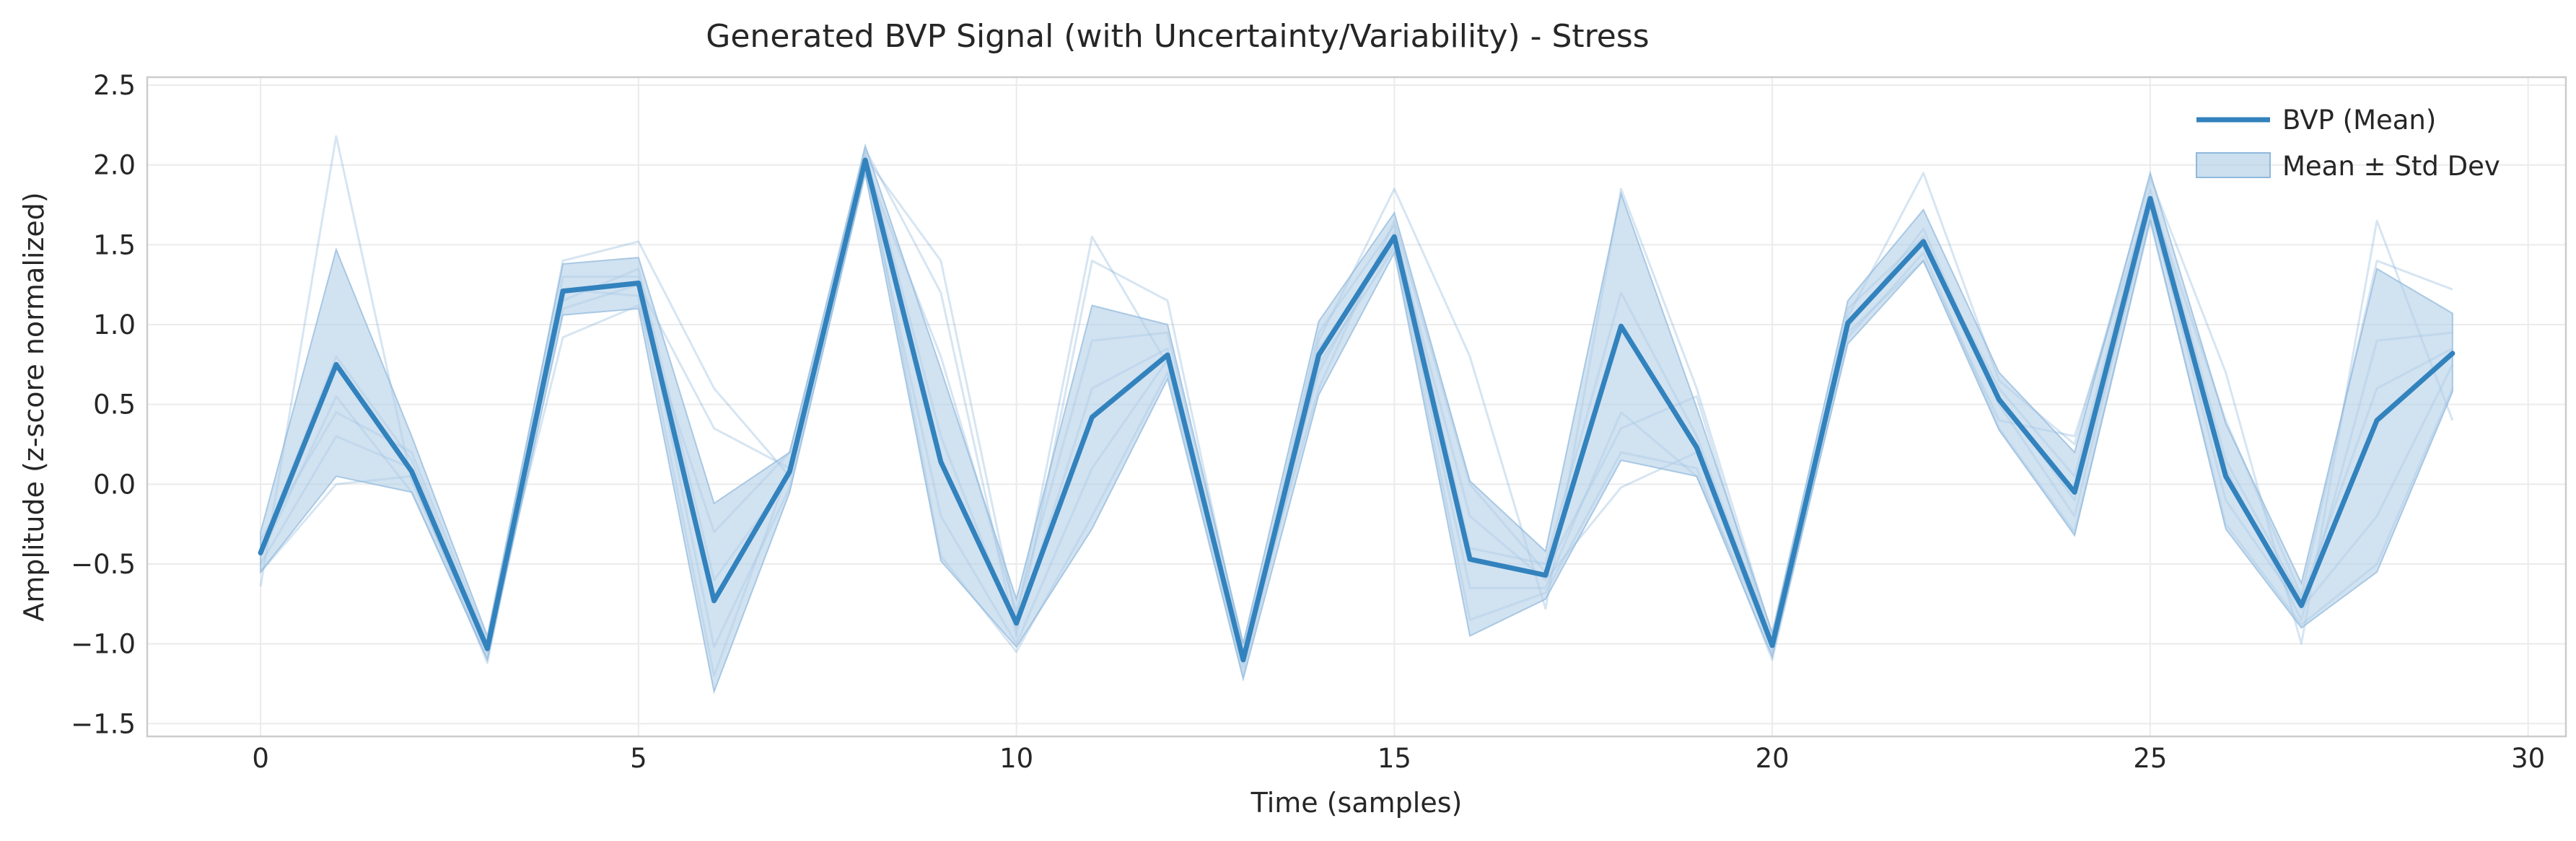 This screenshot has width=2576, height=841. What do you see at coordinates (114, 404) in the screenshot?
I see `y-tick-label: 0.5` at bounding box center [114, 404].